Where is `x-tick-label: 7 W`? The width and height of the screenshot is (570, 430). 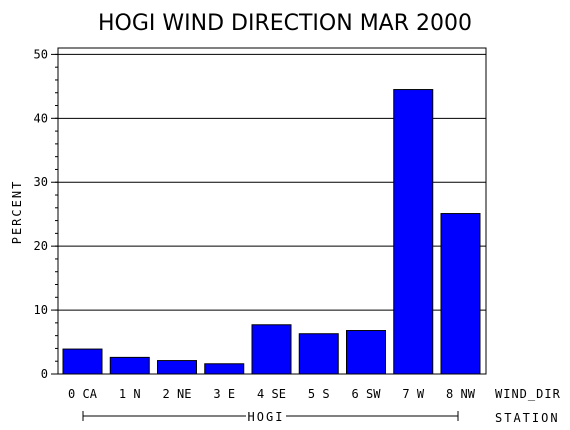
x-tick-label: 7 W is located at coordinates (413, 394).